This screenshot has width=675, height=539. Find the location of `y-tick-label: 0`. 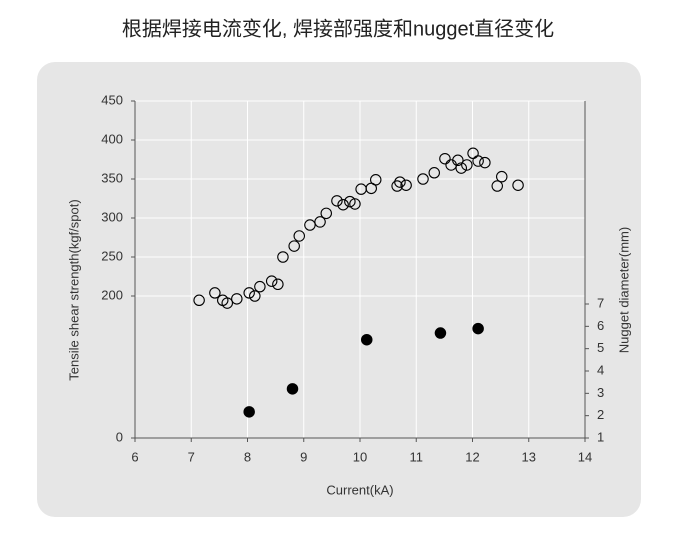

y-tick-label: 0 is located at coordinates (119, 436).